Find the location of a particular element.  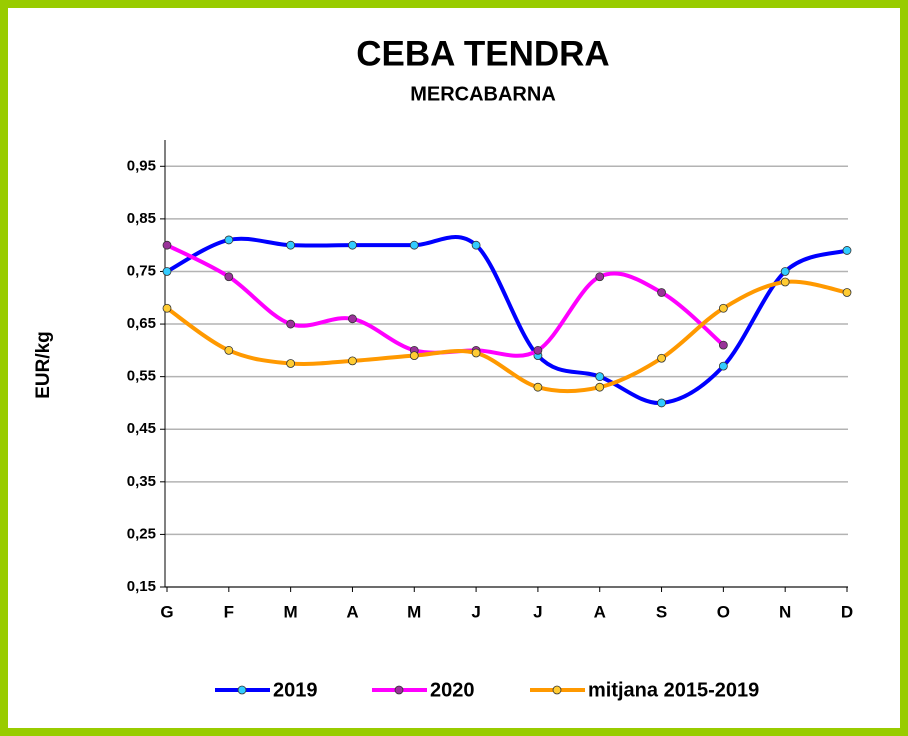

x-tick-label: N is located at coordinates (785, 611).